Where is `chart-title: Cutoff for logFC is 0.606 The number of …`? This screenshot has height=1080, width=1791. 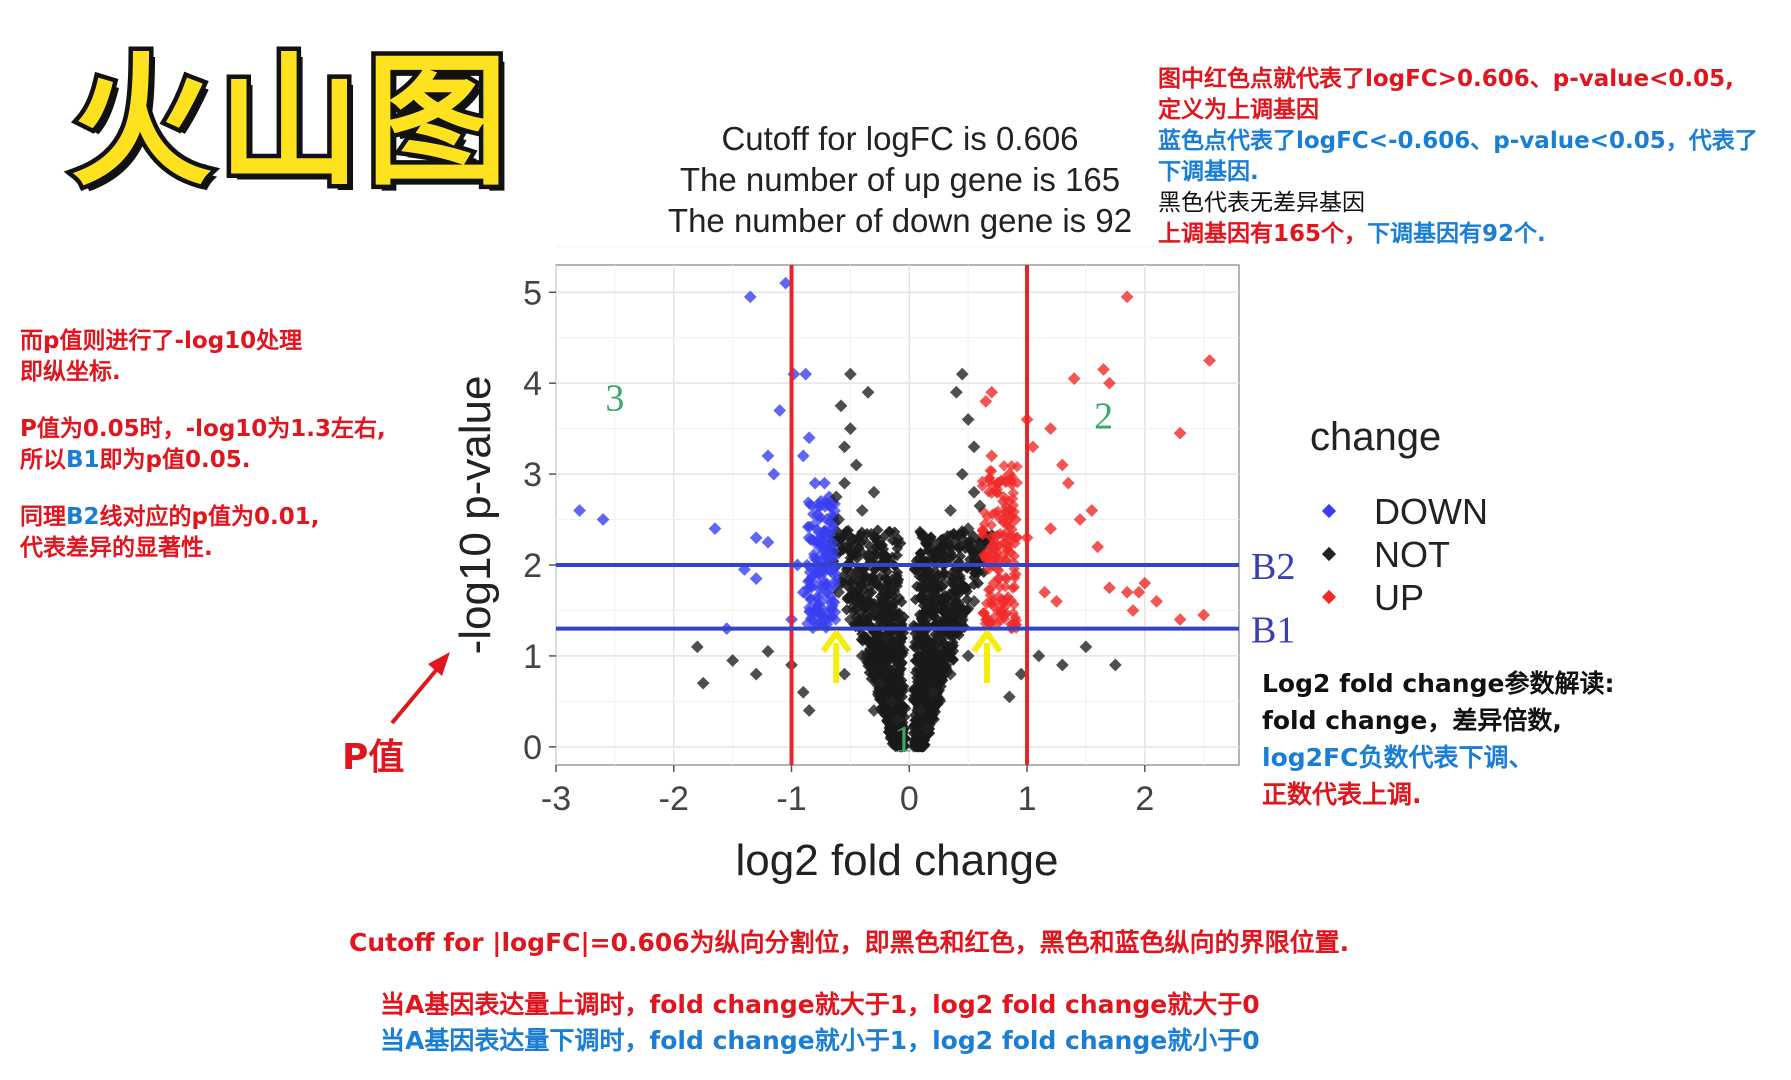 chart-title: Cutoff for logFC is 0.606 The number of … is located at coordinates (900, 179).